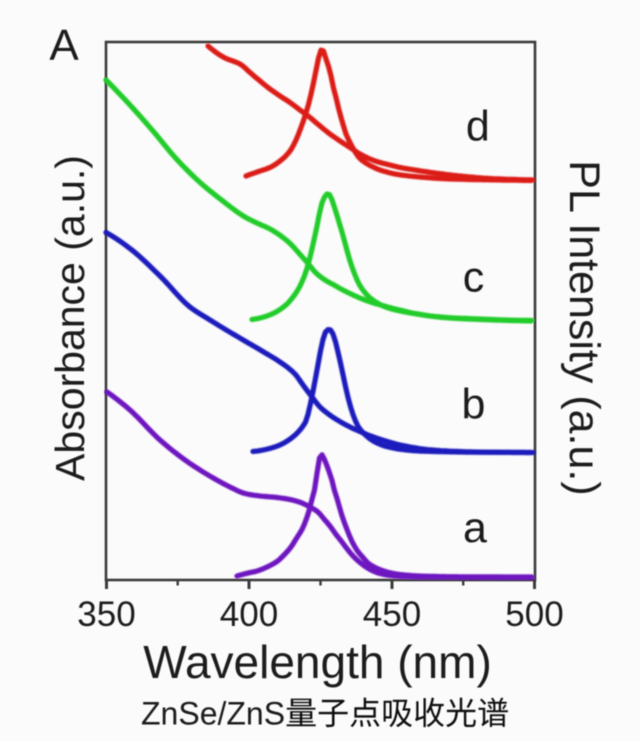 This screenshot has height=741, width=640. What do you see at coordinates (584, 327) in the screenshot?
I see `svg-text: PL Intensity (a.u.)` at bounding box center [584, 327].